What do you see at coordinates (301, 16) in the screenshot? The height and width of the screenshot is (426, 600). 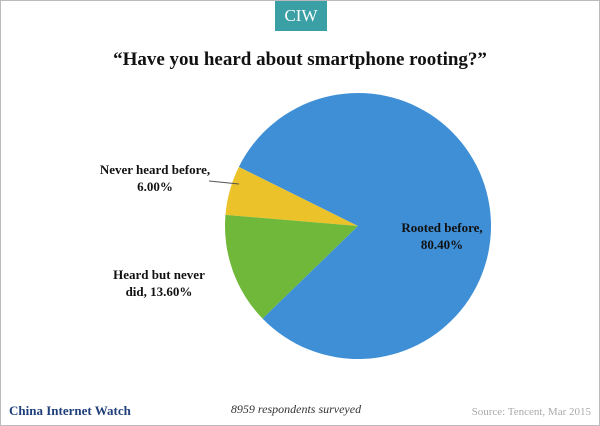 I see `logo: CIW` at bounding box center [301, 16].